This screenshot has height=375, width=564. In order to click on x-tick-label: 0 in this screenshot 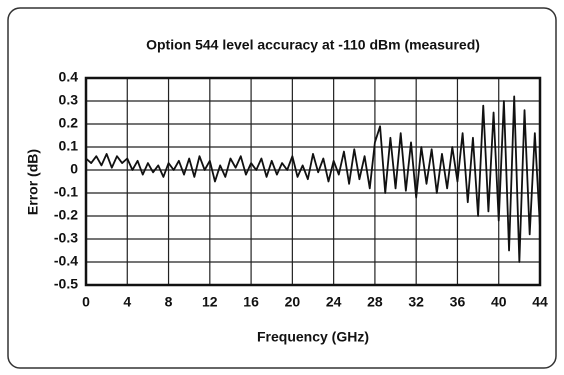, I will do `click(86, 302)`.